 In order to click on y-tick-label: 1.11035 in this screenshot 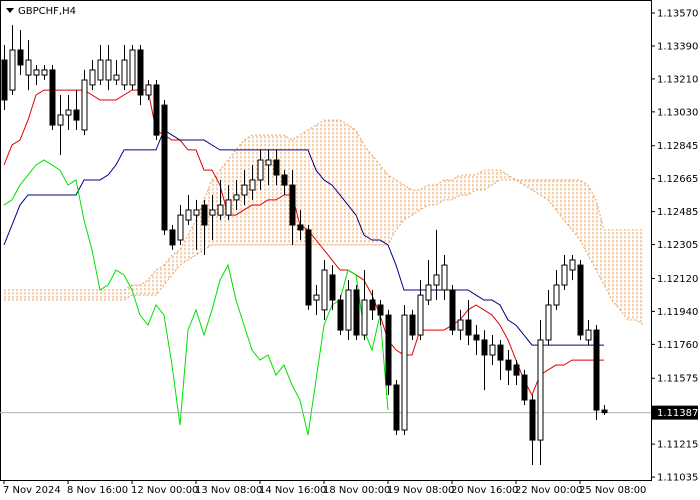, I will do `click(677, 478)`.